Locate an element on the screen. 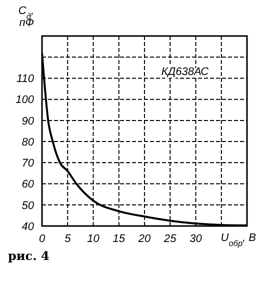 This screenshot has width=260, height=300. y-tick-label: 70 is located at coordinates (28, 164).